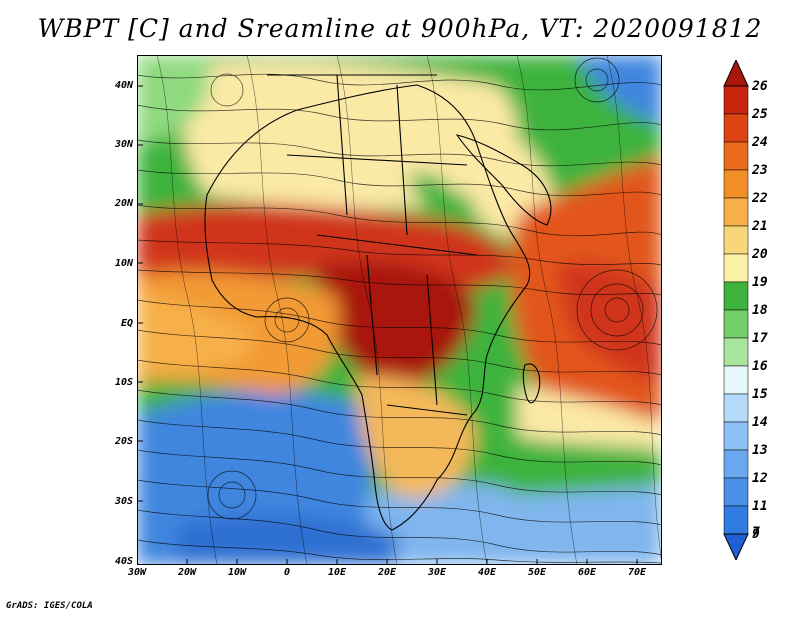 This screenshot has width=800, height=618. What do you see at coordinates (337, 572) in the screenshot?
I see `lon-label-10e: 10E` at bounding box center [337, 572].